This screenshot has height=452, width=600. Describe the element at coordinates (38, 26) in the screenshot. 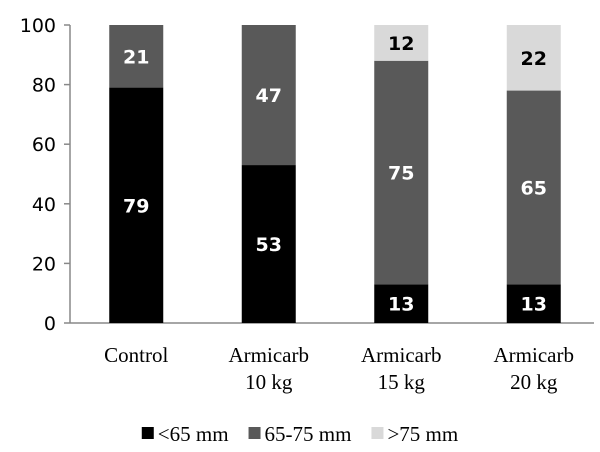

I see `y-tick-label: 100` at that location.